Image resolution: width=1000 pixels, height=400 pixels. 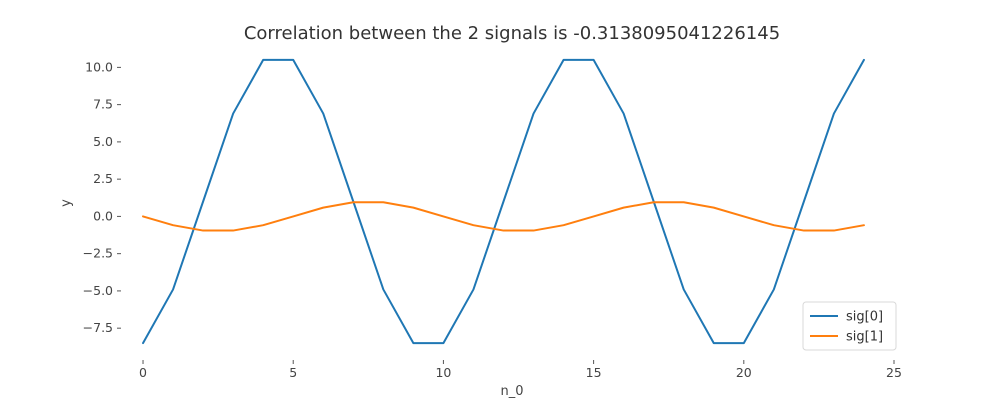 I want to click on x-axis-label: n_0, so click(x=511, y=391).